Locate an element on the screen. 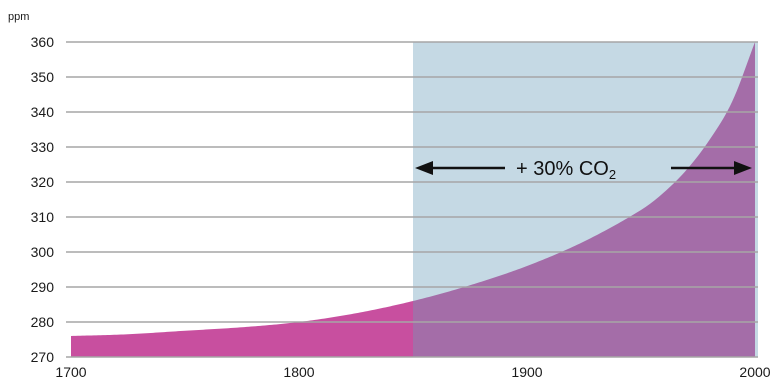 The height and width of the screenshot is (382, 771). x-tick-label: 1700 is located at coordinates (70, 372).